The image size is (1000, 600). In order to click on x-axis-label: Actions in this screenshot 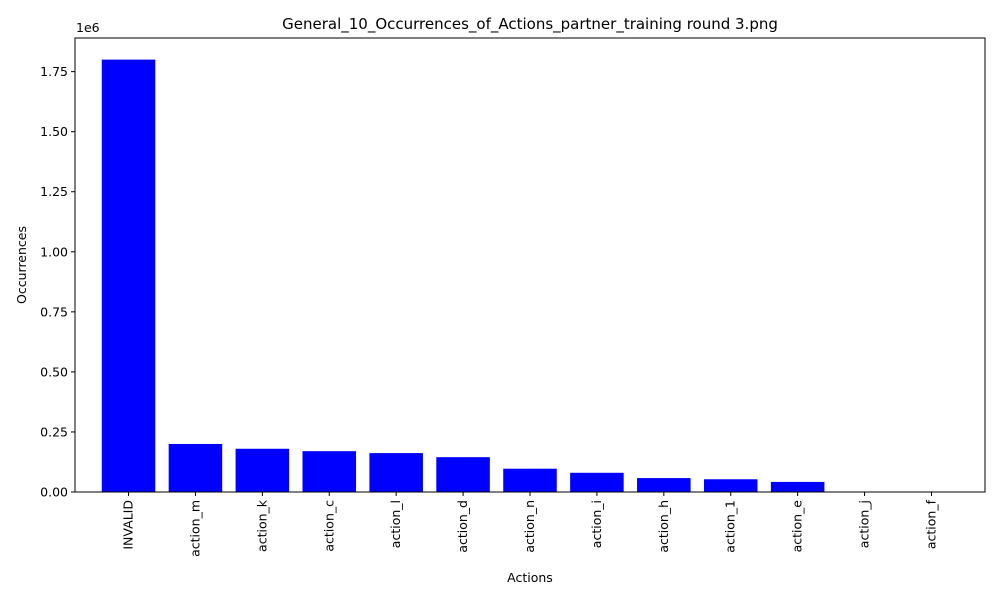, I will do `click(530, 577)`.